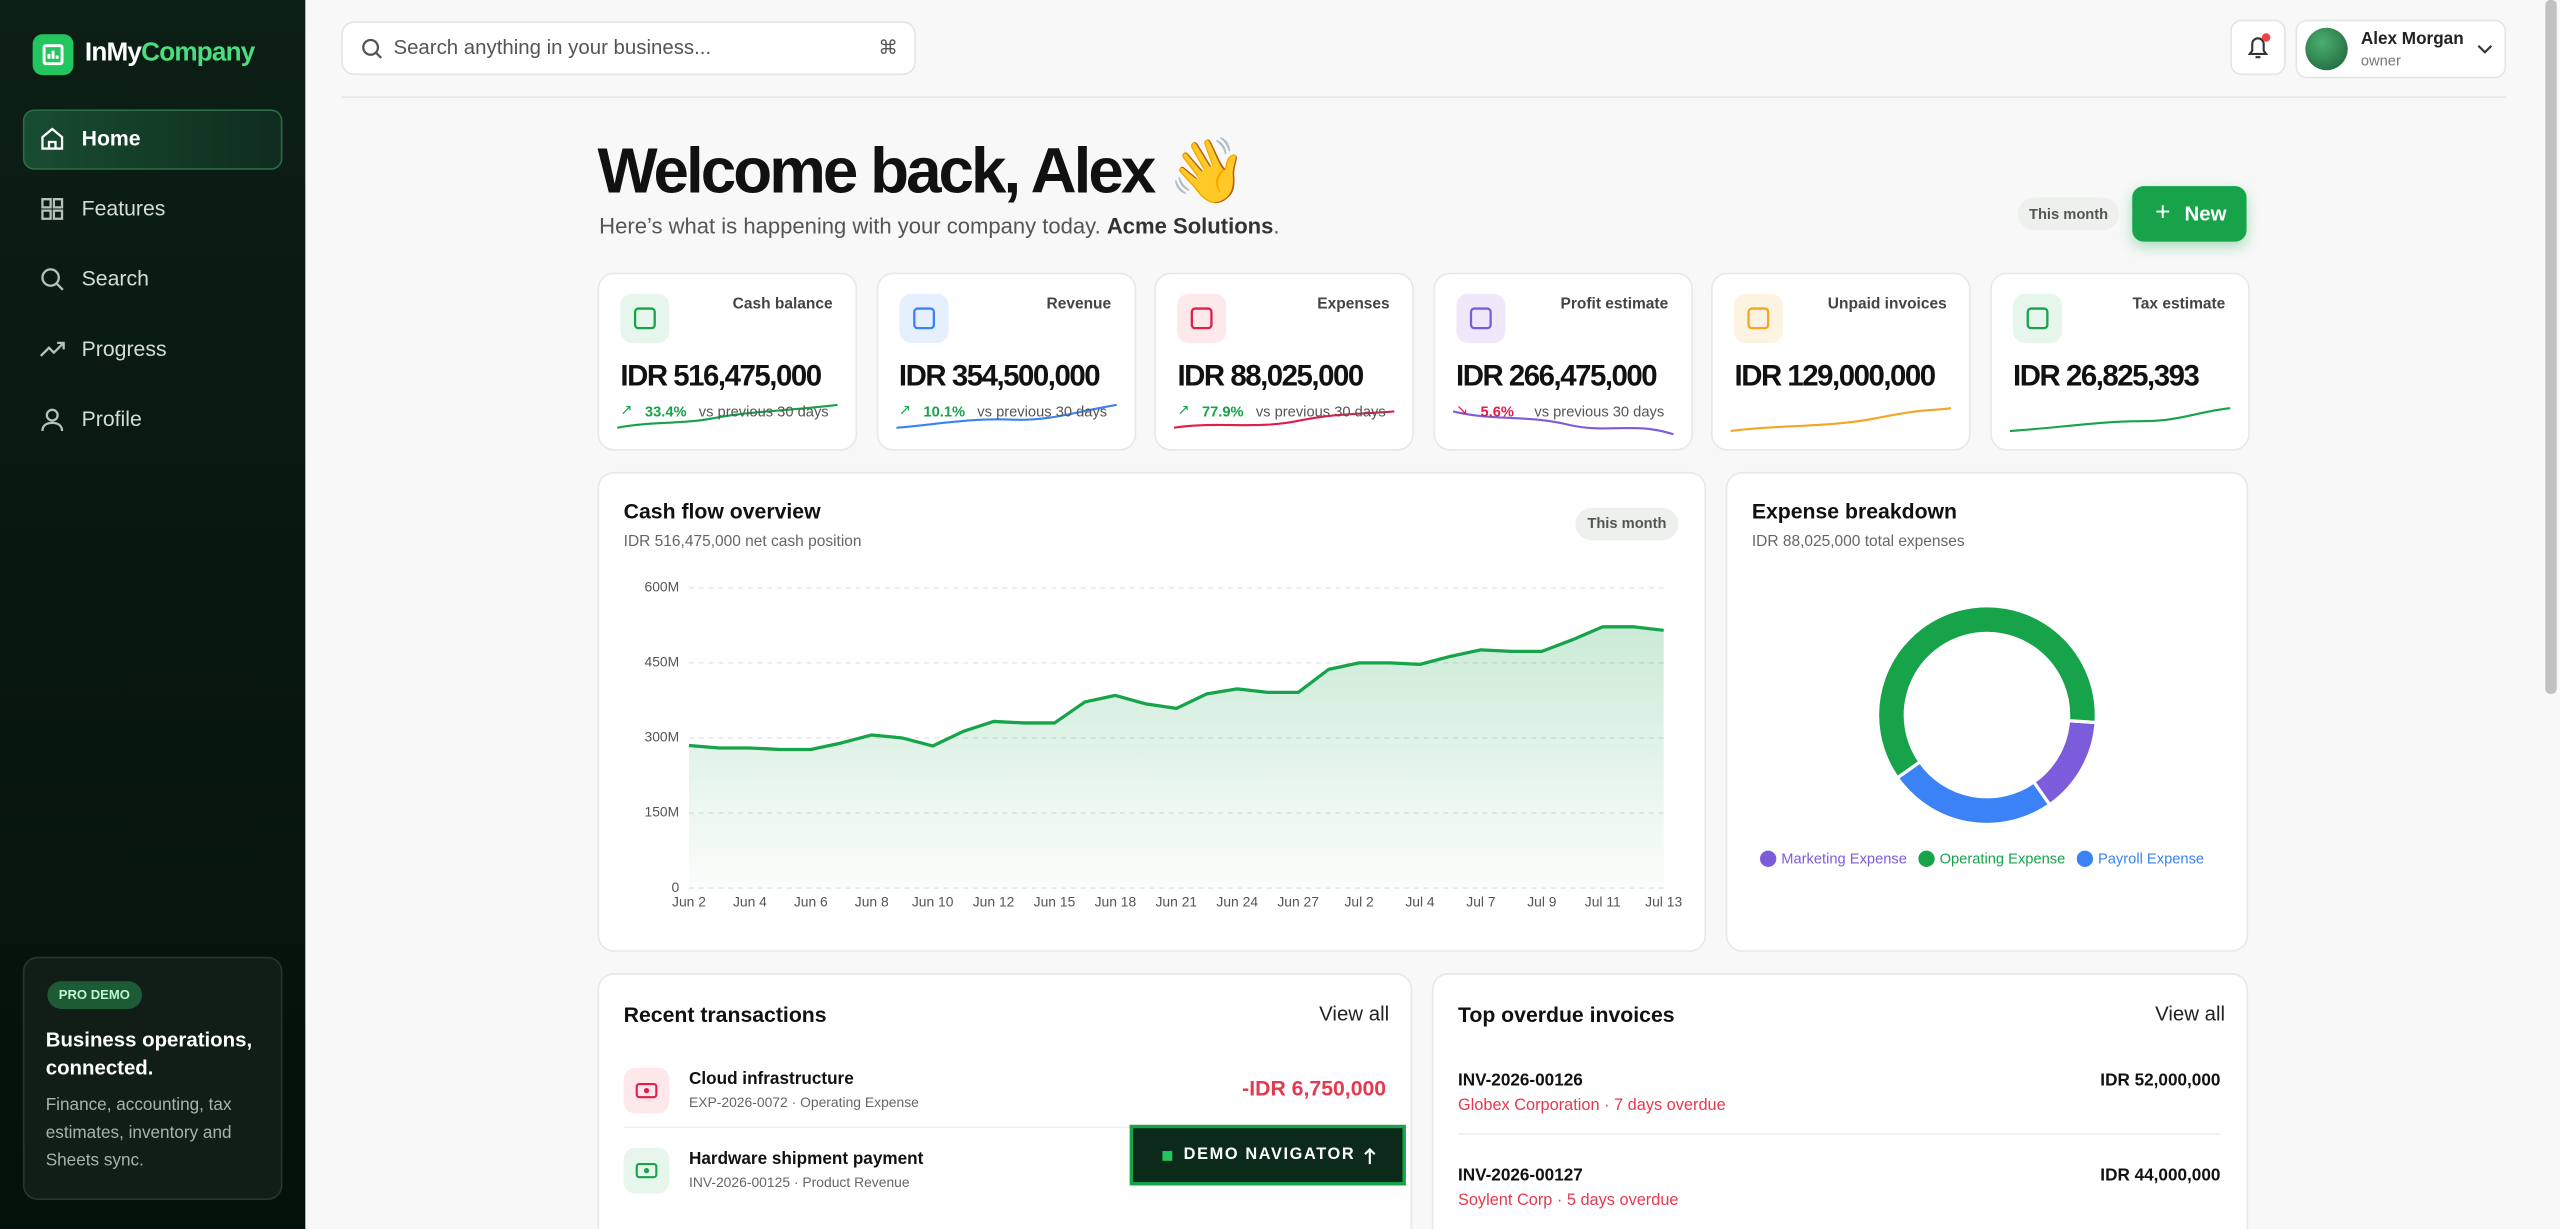 Image resolution: width=2560 pixels, height=1229 pixels. I want to click on search-icon, so click(372, 48).